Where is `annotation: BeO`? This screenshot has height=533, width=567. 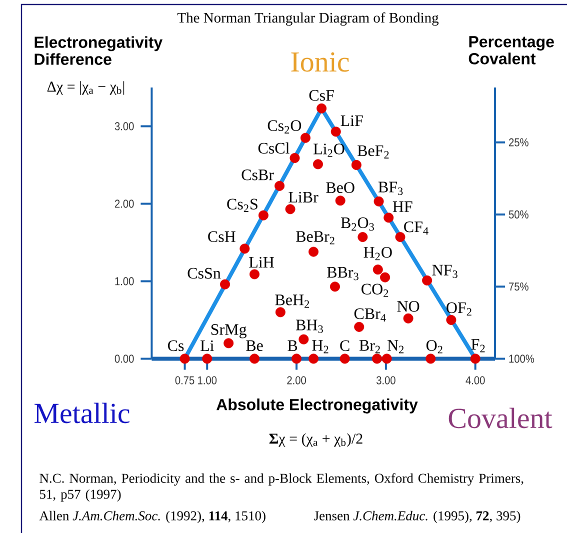 annotation: BeO is located at coordinates (340, 187).